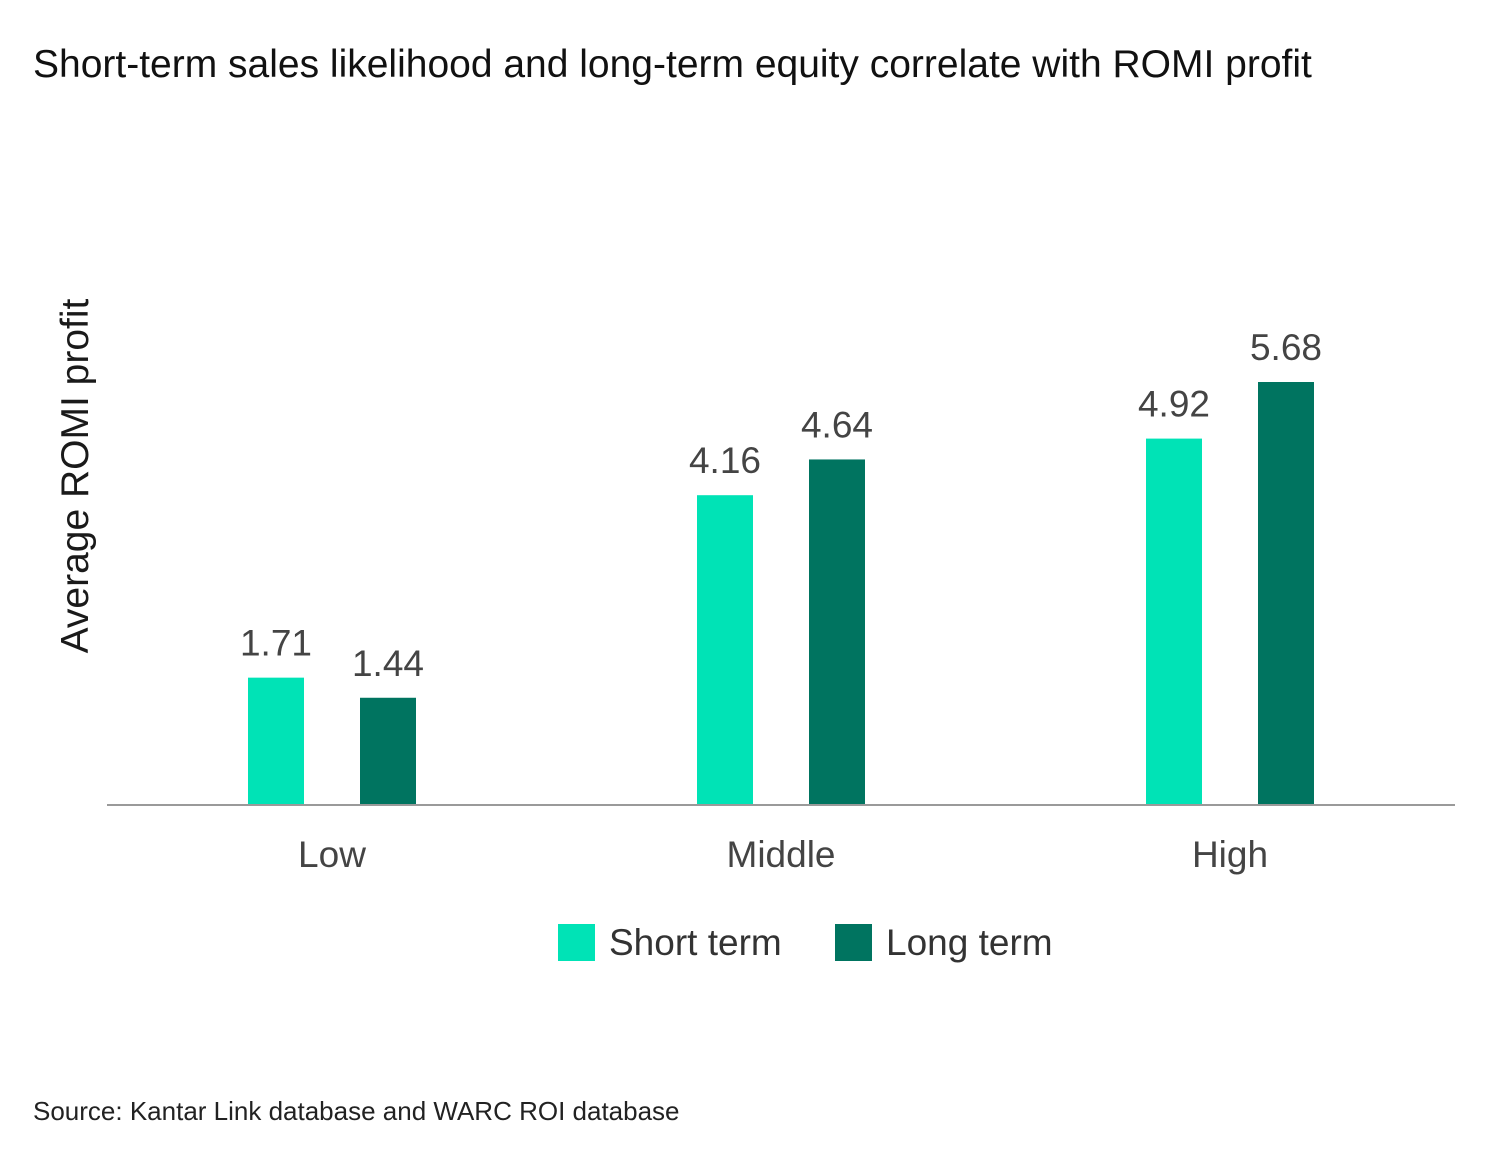 The image size is (1512, 1176). What do you see at coordinates (332, 854) in the screenshot?
I see `x-tick-label-low: Low` at bounding box center [332, 854].